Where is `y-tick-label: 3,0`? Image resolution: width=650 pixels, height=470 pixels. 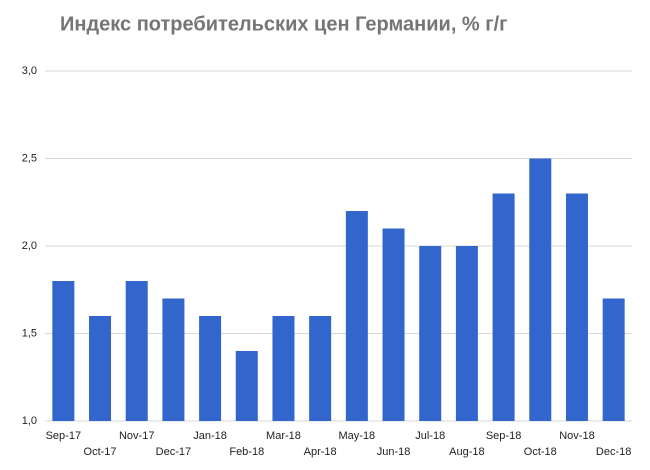
y-tick-label: 3,0 is located at coordinates (29, 71).